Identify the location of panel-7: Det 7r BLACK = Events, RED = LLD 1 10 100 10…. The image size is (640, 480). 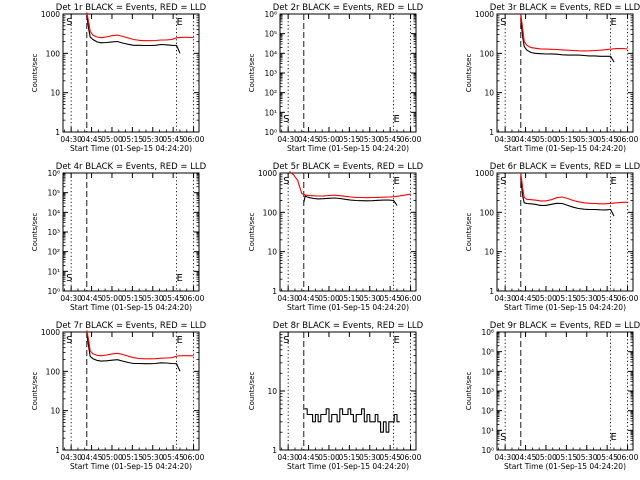
(119, 396).